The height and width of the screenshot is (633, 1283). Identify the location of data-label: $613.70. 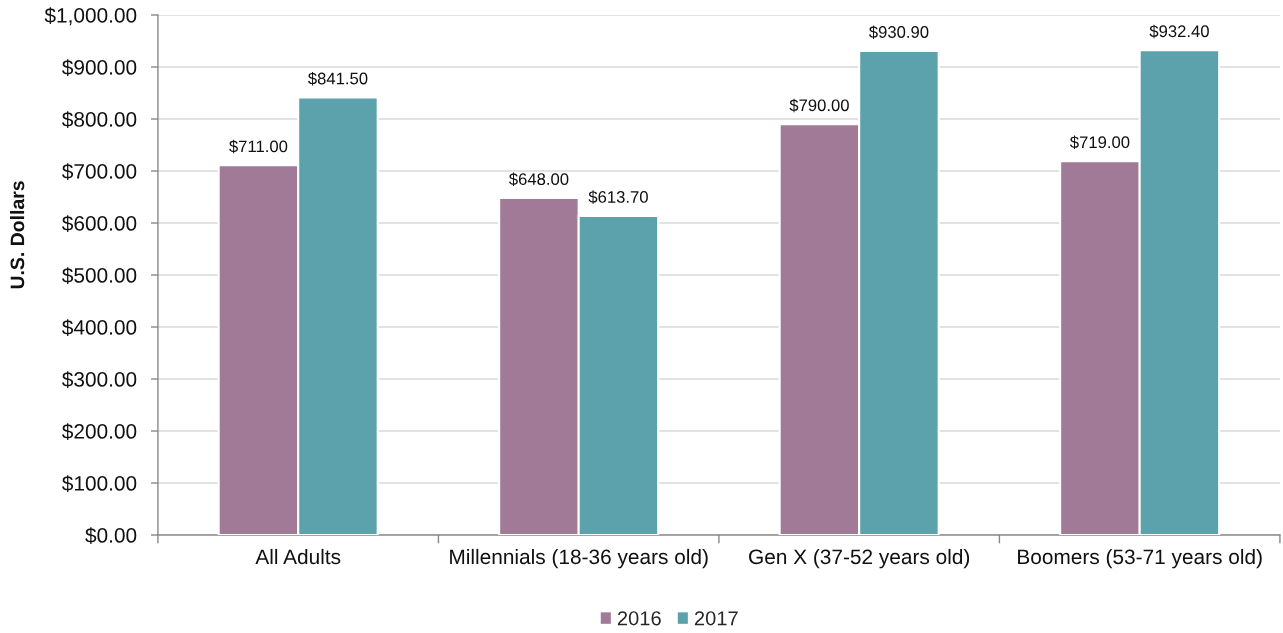
(618, 197).